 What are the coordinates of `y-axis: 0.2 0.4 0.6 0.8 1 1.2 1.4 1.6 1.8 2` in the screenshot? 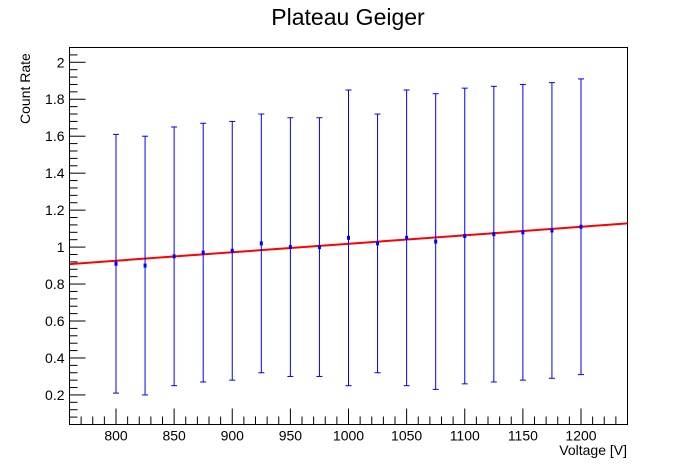 It's located at (65, 236).